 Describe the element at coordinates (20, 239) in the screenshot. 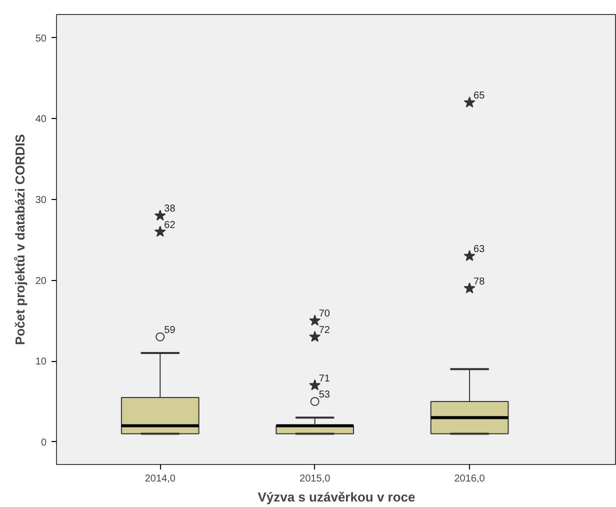

I see `y-axis-title: Počet projektů v databázi CORDIS` at that location.